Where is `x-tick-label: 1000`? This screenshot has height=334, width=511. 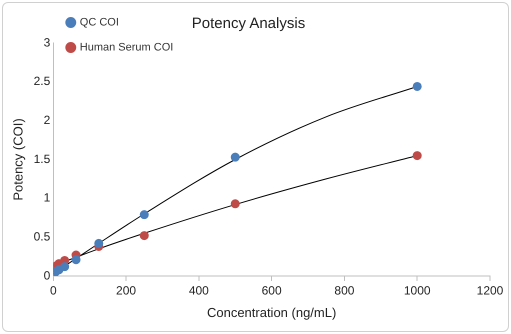 x-tick-label: 1000 is located at coordinates (417, 291).